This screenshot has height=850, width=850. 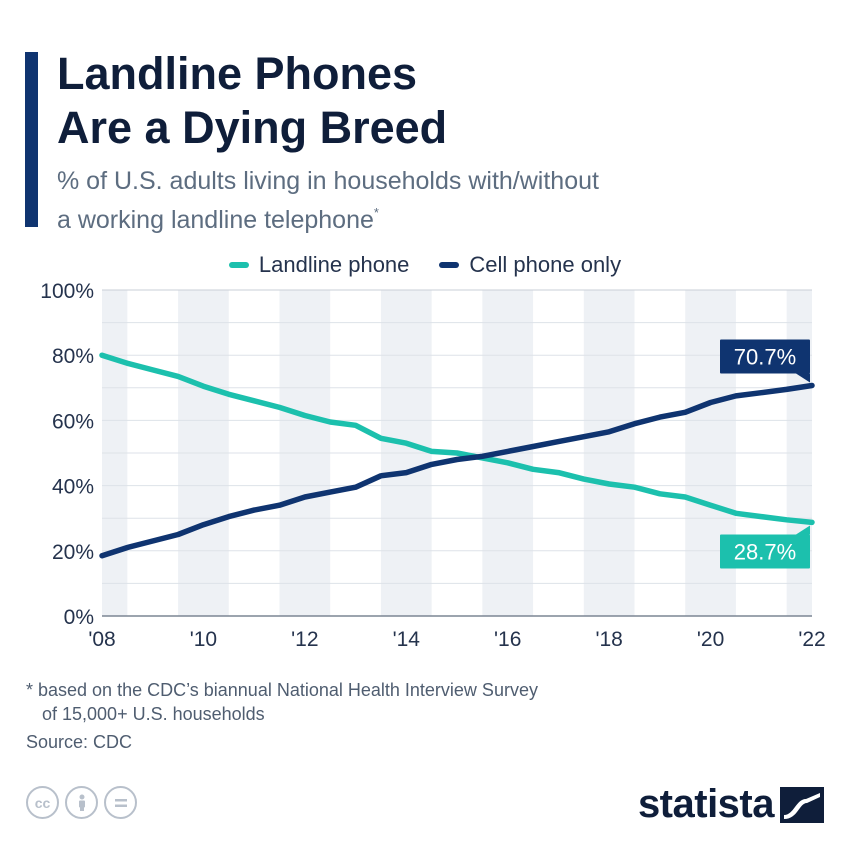 I want to click on end-label-box-cell, so click(x=765, y=356).